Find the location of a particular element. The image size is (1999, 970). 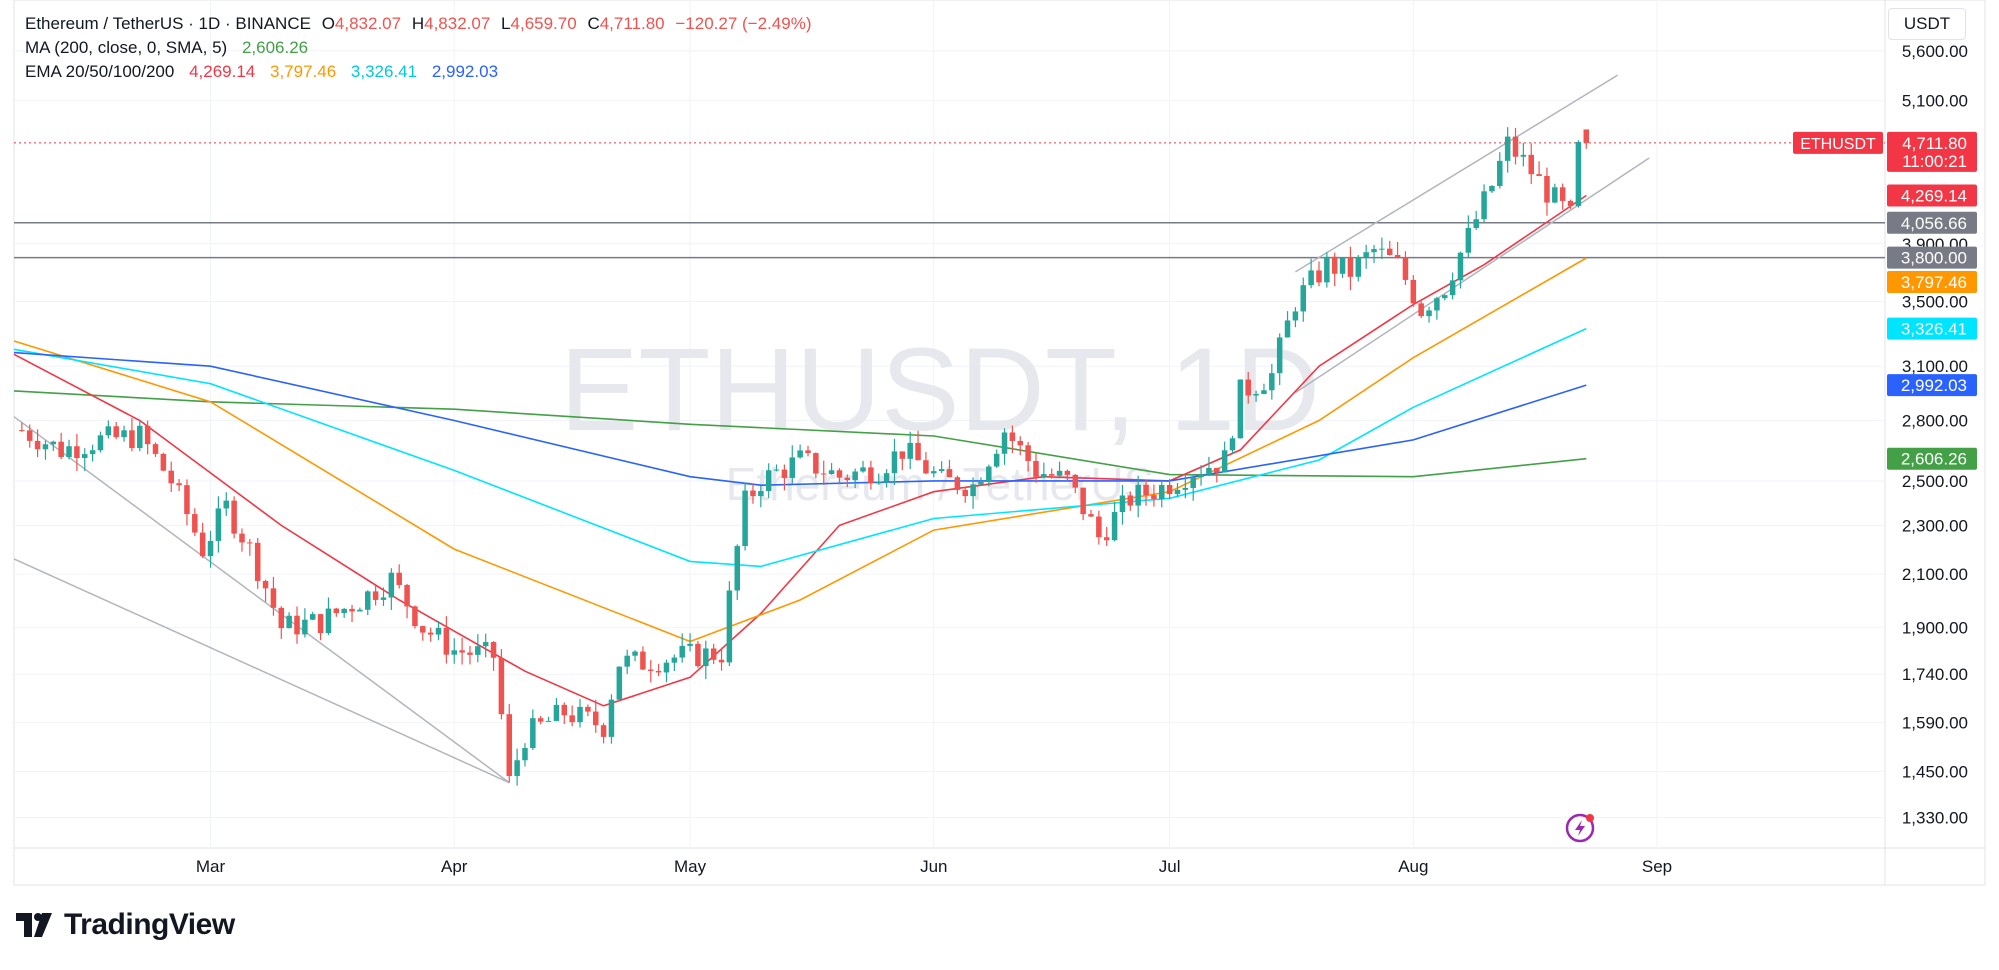

lightning-icon is located at coordinates (1580, 828).